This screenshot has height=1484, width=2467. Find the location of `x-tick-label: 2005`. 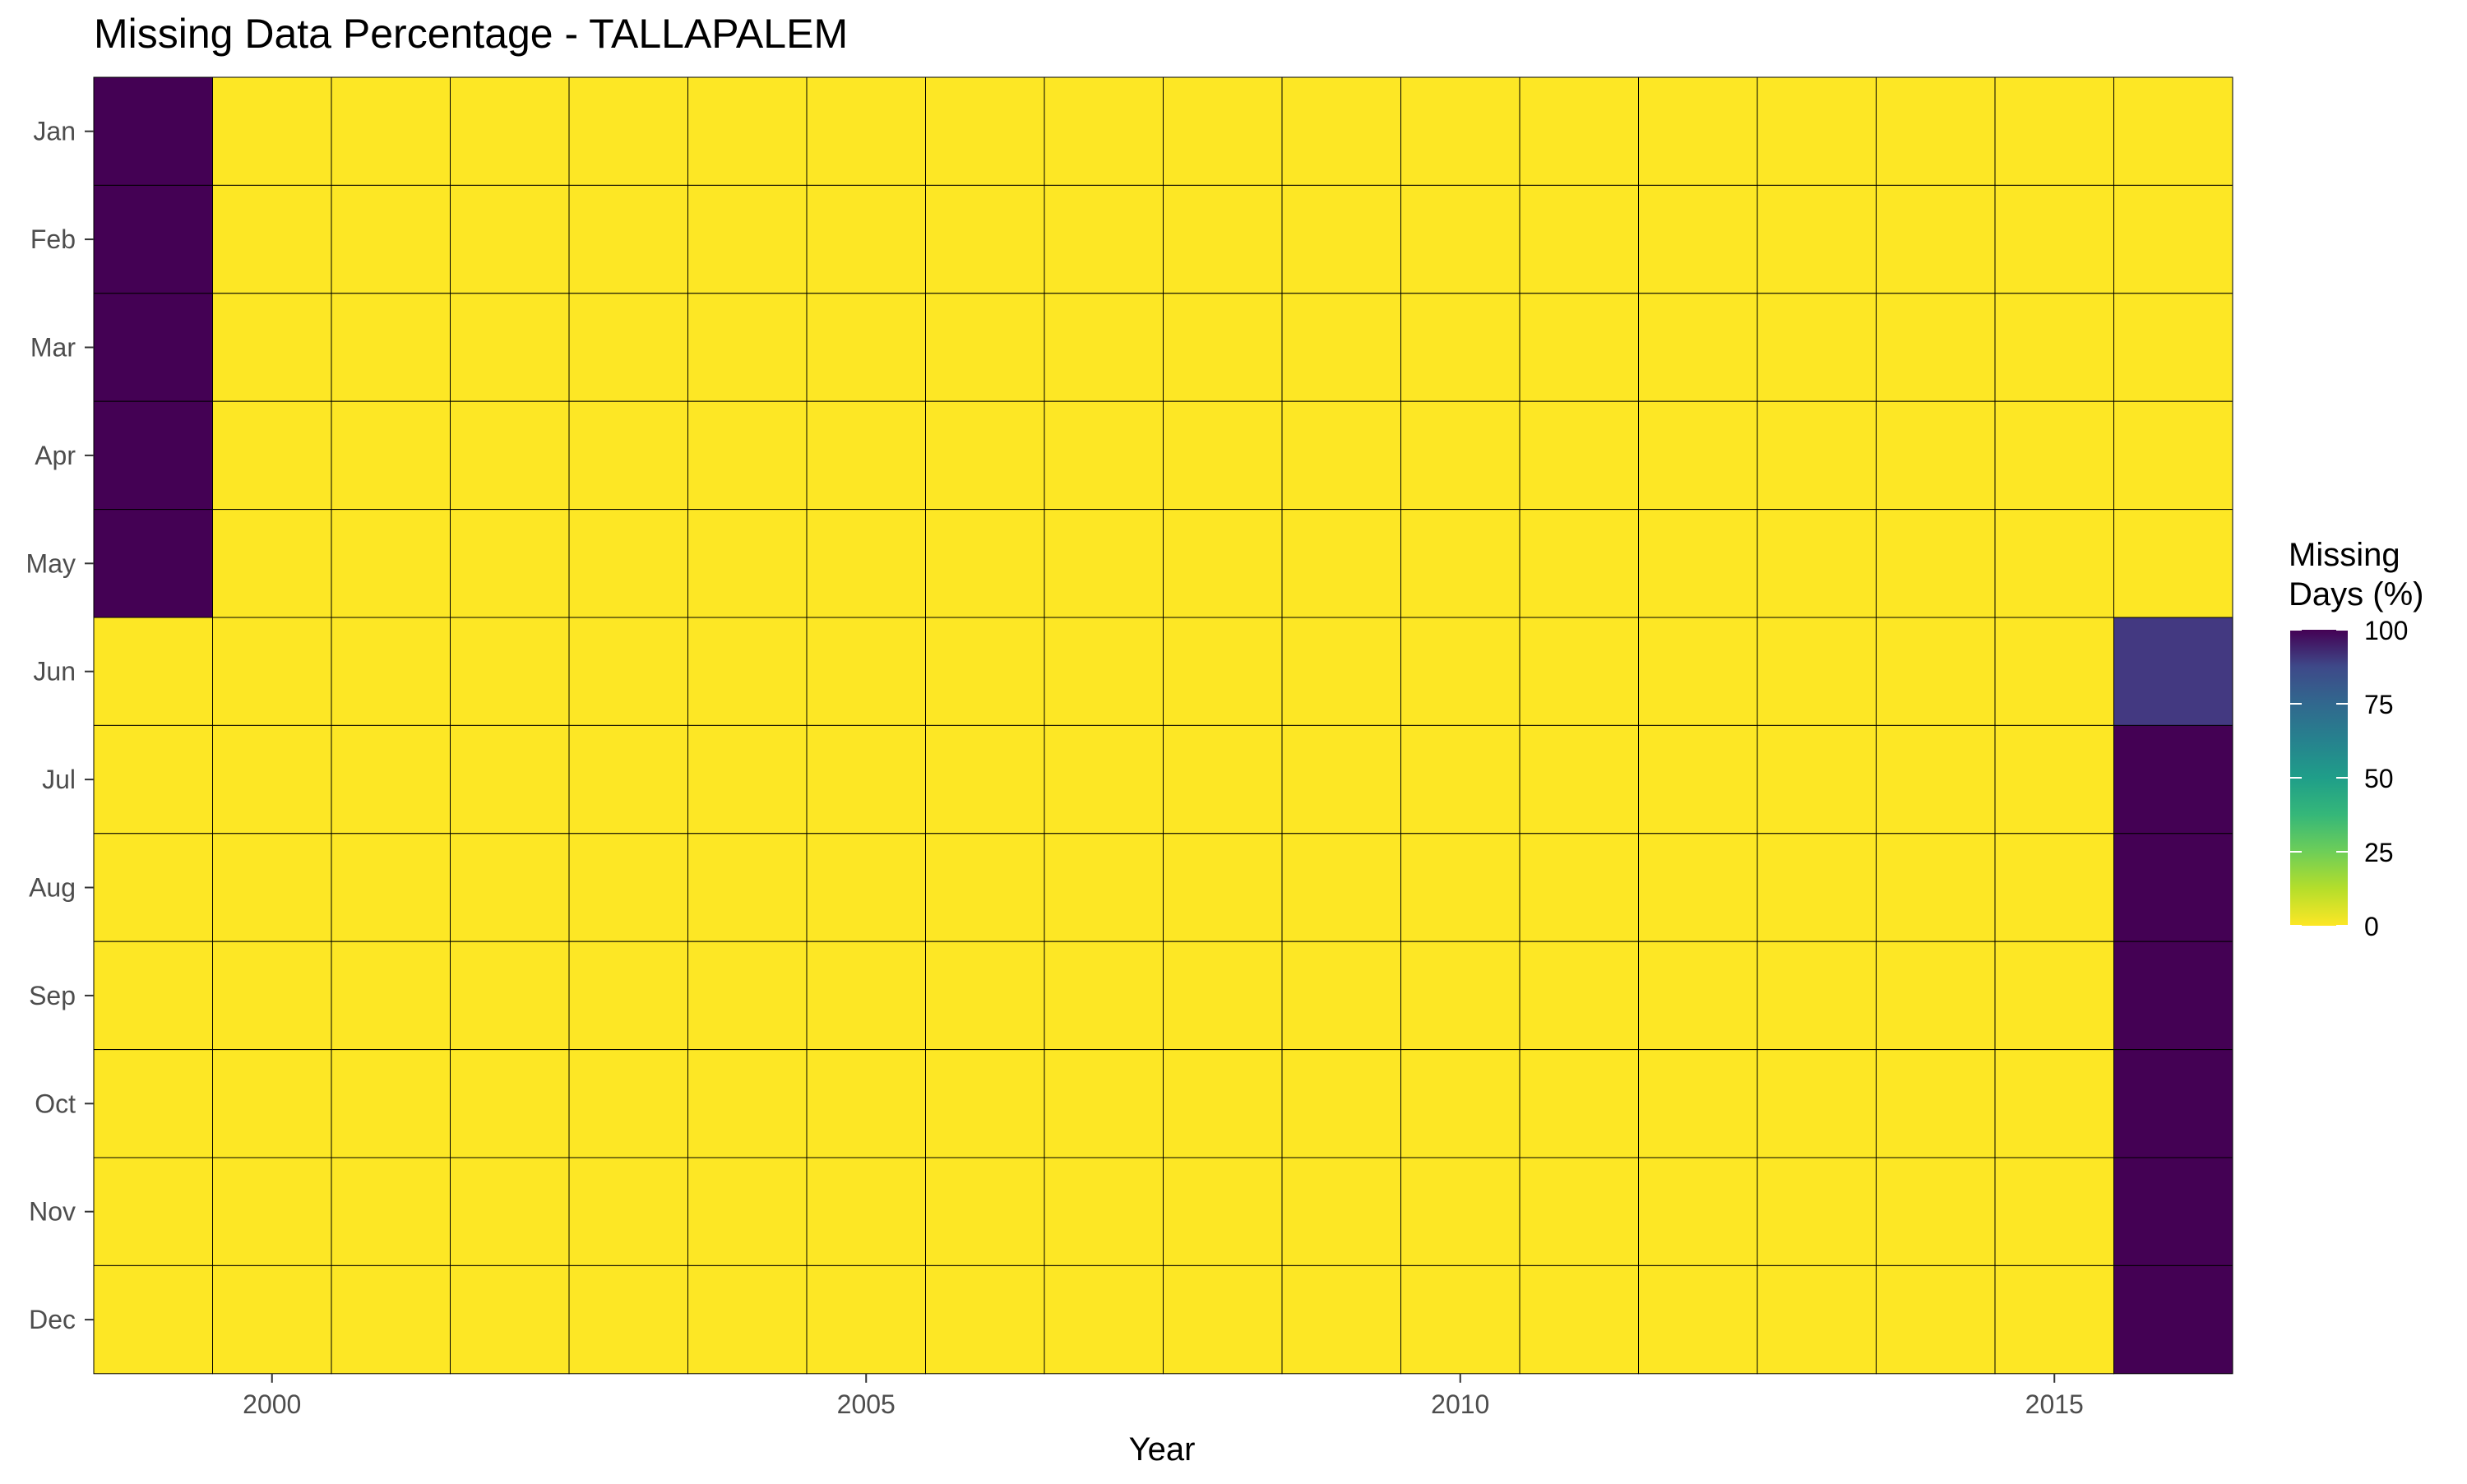

x-tick-label: 2005 is located at coordinates (866, 1404).